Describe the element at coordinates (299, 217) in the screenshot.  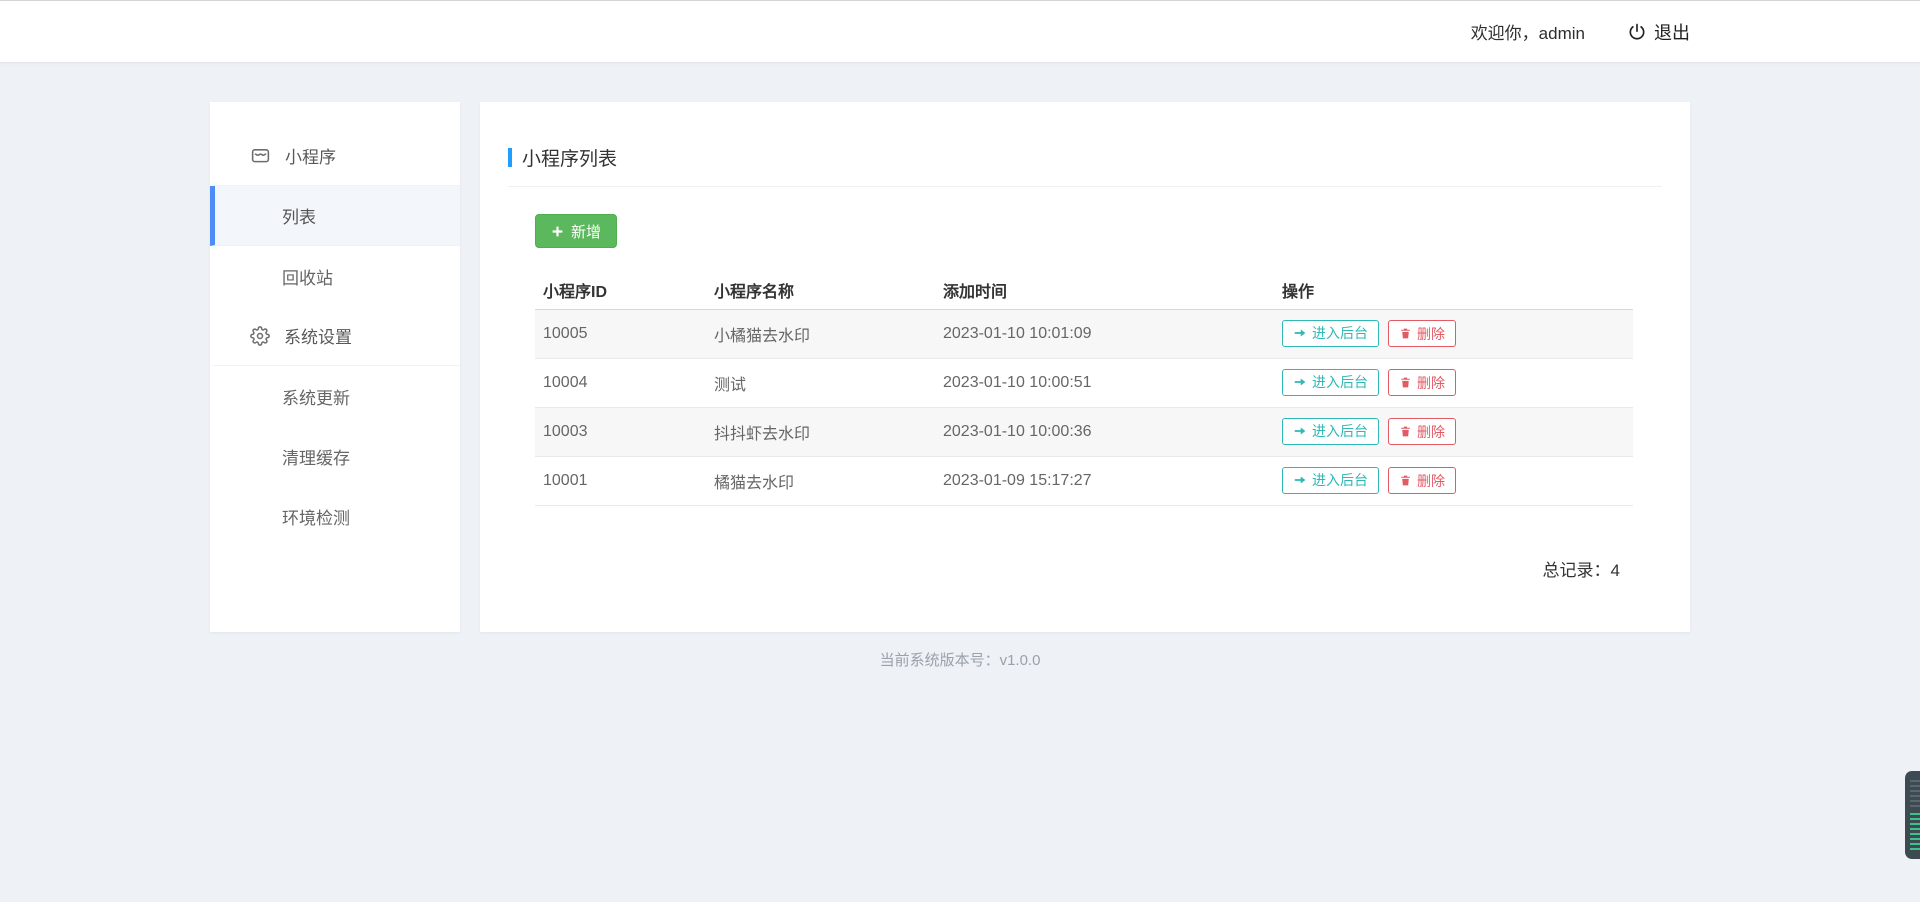
I see `sidebar-item-label: 列表` at that location.